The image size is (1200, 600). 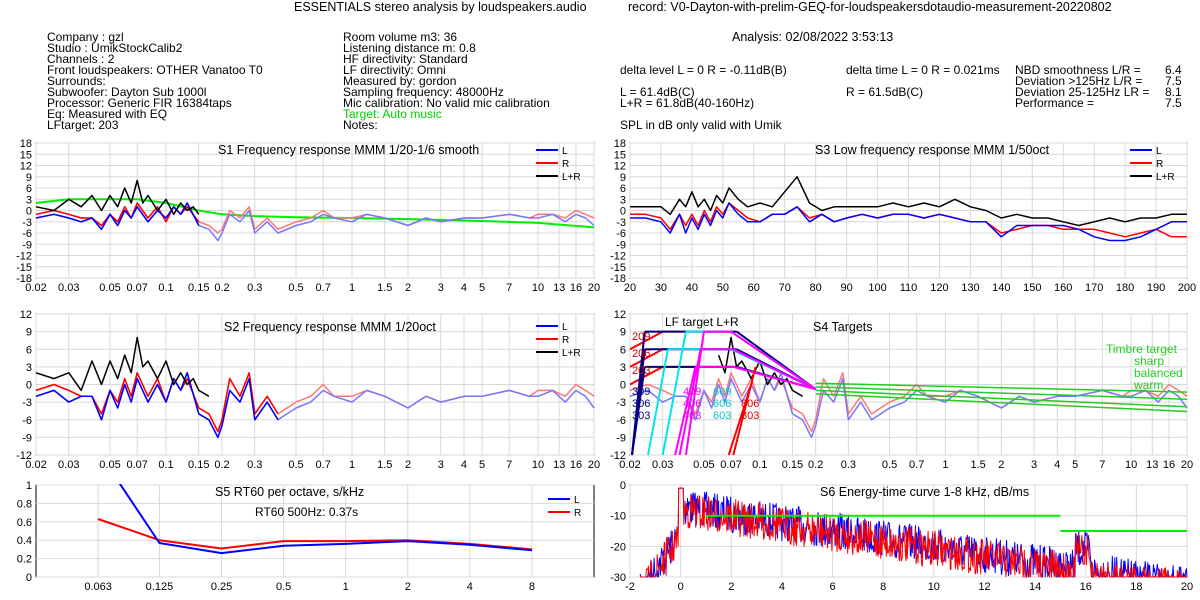 I want to click on plot-title: S2 Frequency response MMM 1/20oct, so click(x=330, y=327).